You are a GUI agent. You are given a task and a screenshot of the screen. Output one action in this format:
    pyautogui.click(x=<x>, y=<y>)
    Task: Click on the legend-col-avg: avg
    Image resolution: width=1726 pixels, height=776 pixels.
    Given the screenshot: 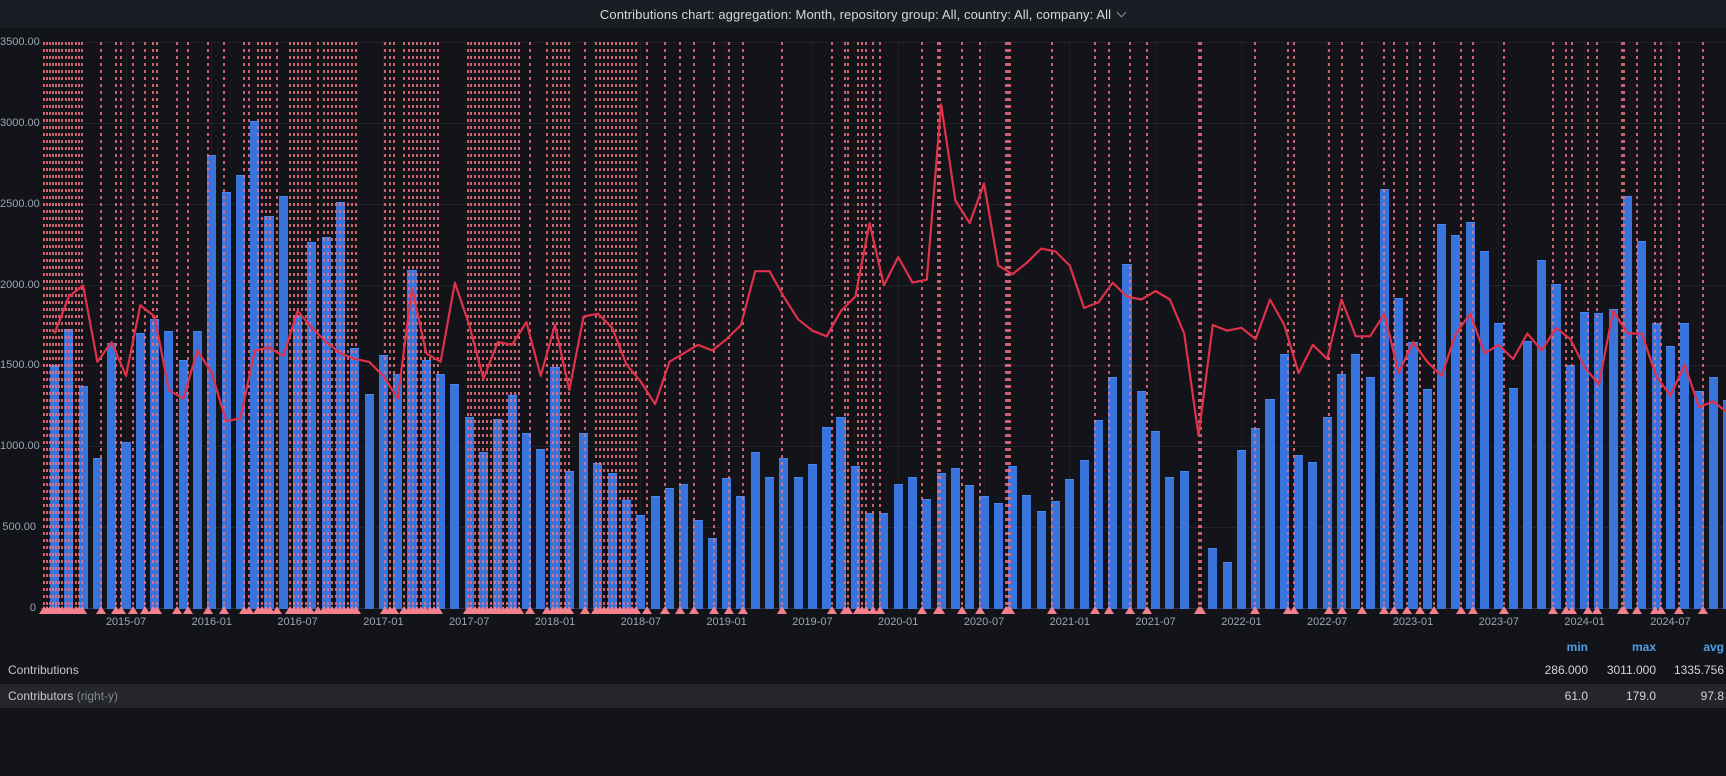 What is the action you would take?
    pyautogui.click(x=1713, y=647)
    